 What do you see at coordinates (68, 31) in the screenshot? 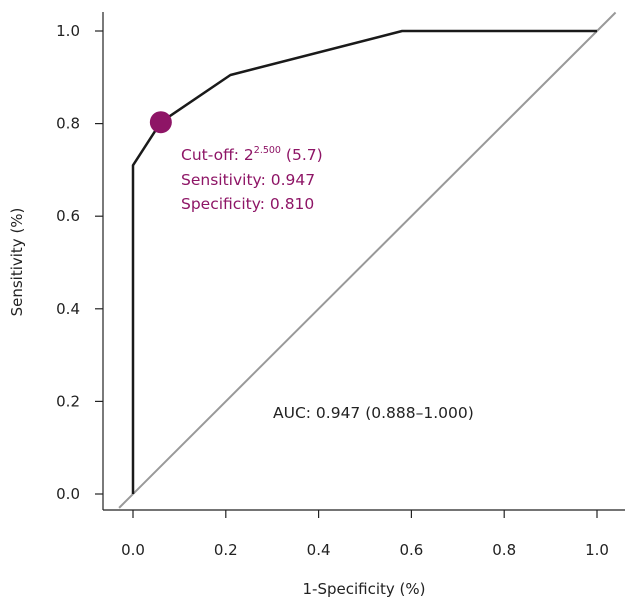
I see `y-tick-label: 1.0` at bounding box center [68, 31].